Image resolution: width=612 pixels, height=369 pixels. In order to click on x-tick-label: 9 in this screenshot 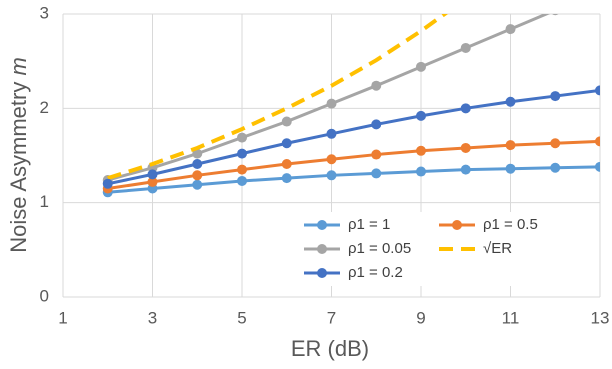, I will do `click(420, 317)`.